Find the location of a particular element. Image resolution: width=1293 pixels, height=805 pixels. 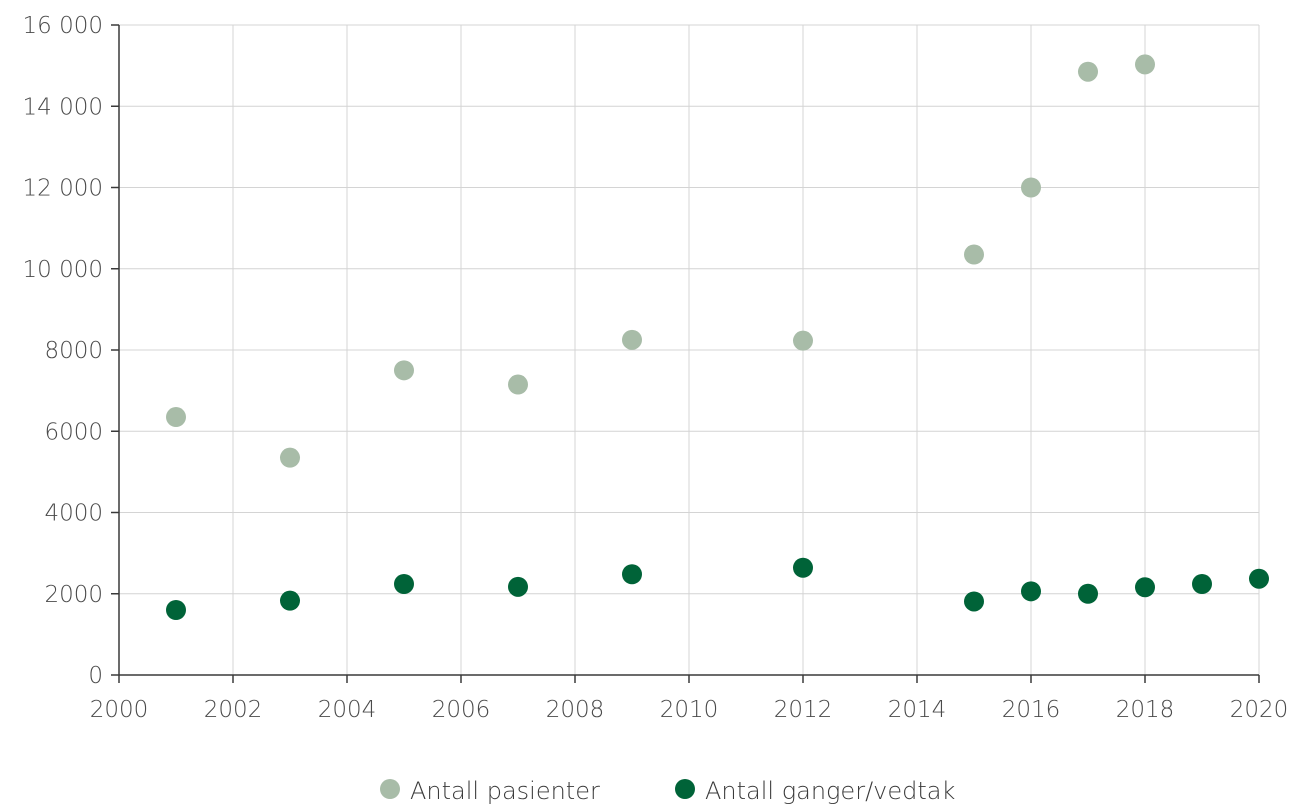

y-tick-label: 14 000 is located at coordinates (63, 107).